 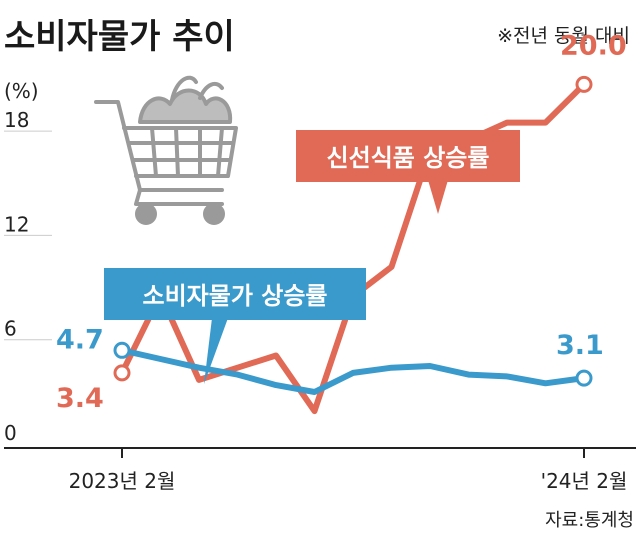 I want to click on food-end-value: 20.0, so click(x=593, y=45).